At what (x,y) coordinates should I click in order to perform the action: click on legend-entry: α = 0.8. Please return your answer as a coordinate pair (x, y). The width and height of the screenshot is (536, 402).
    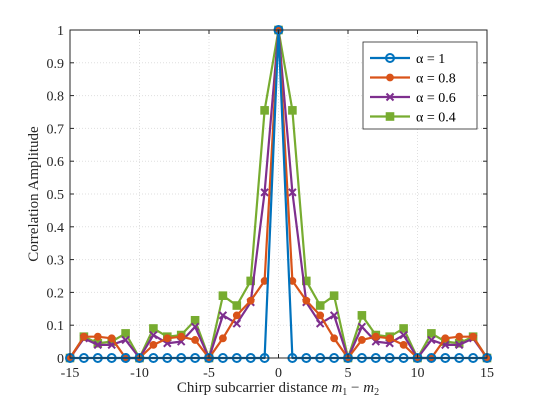
    Looking at the image, I should click on (413, 79).